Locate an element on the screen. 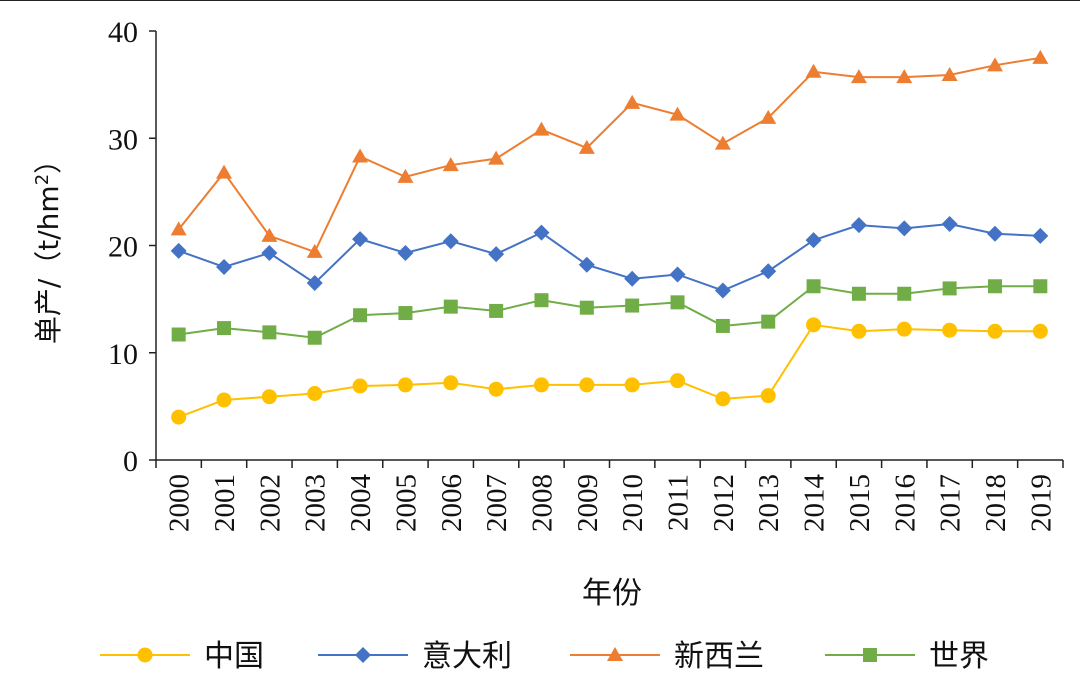 This screenshot has width=1080, height=683. x-tick-label: 2010 is located at coordinates (633, 503).